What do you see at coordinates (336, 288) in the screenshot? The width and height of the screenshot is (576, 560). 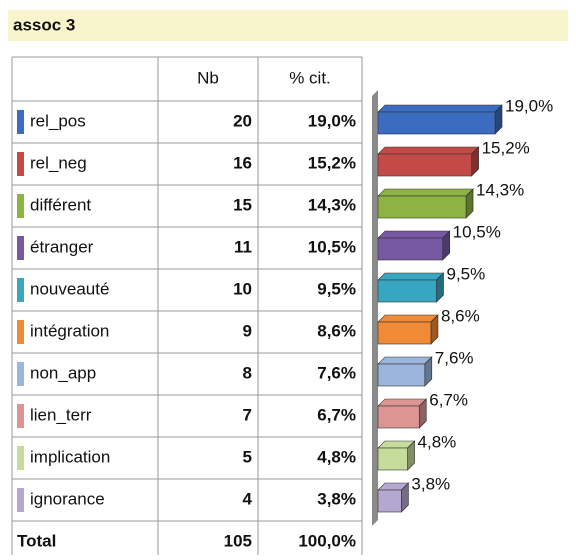 I see `percent: 9,5%` at bounding box center [336, 288].